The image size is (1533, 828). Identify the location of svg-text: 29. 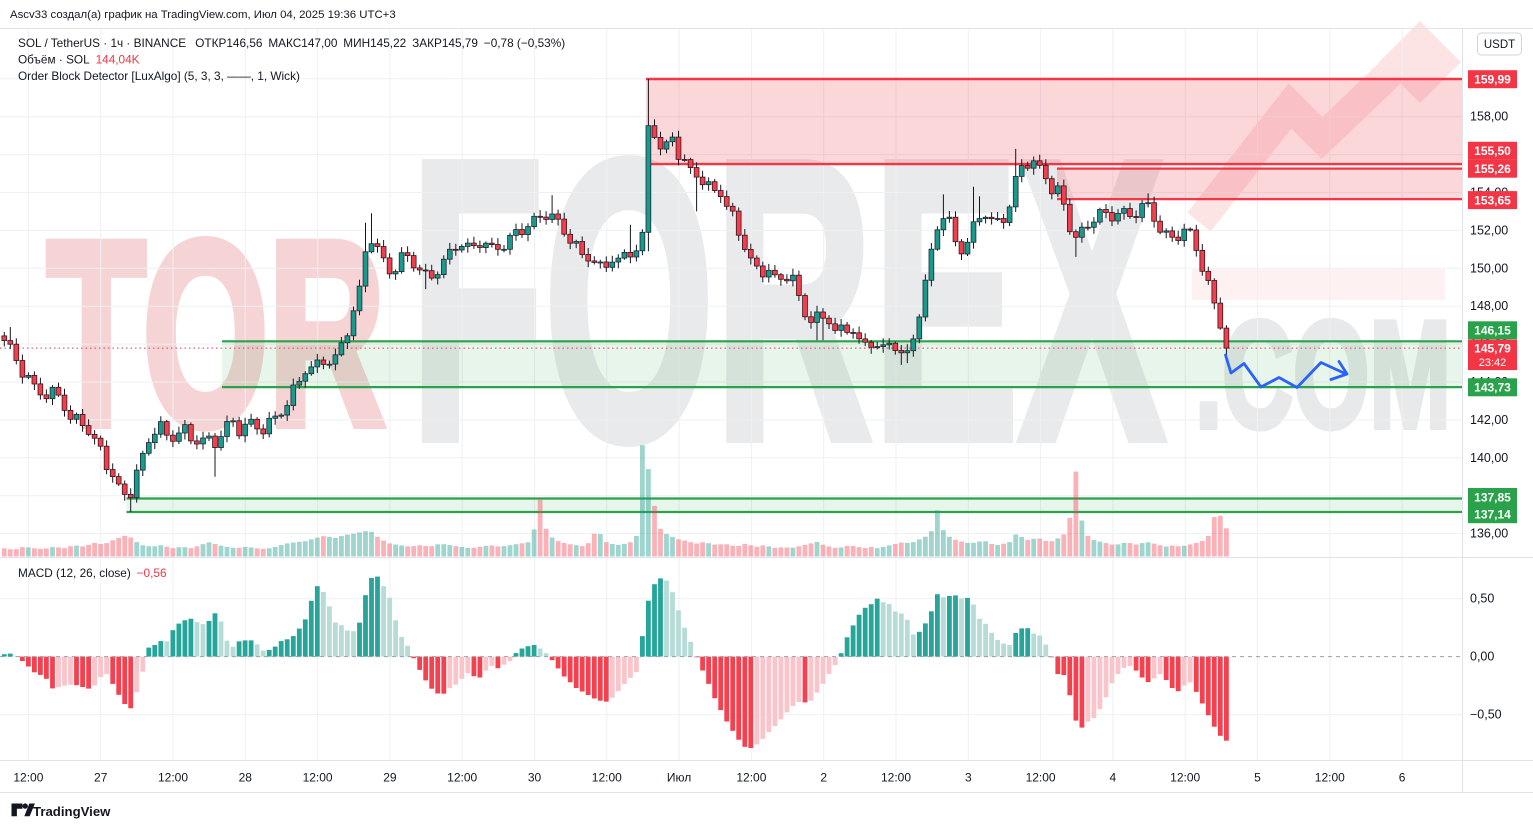
(390, 778).